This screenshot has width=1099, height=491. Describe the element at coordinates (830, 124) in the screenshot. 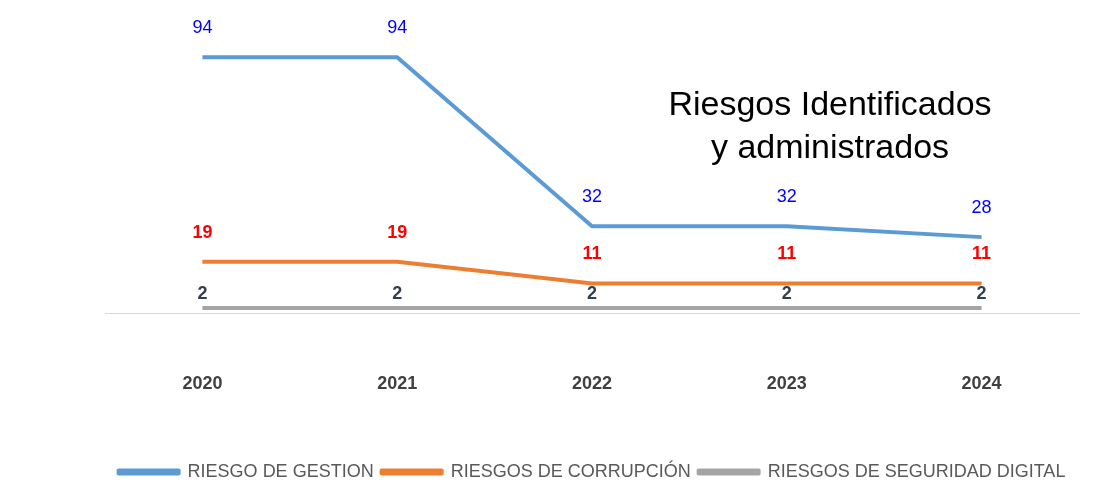

I see `text: Riesgos Identificados y administrados` at that location.